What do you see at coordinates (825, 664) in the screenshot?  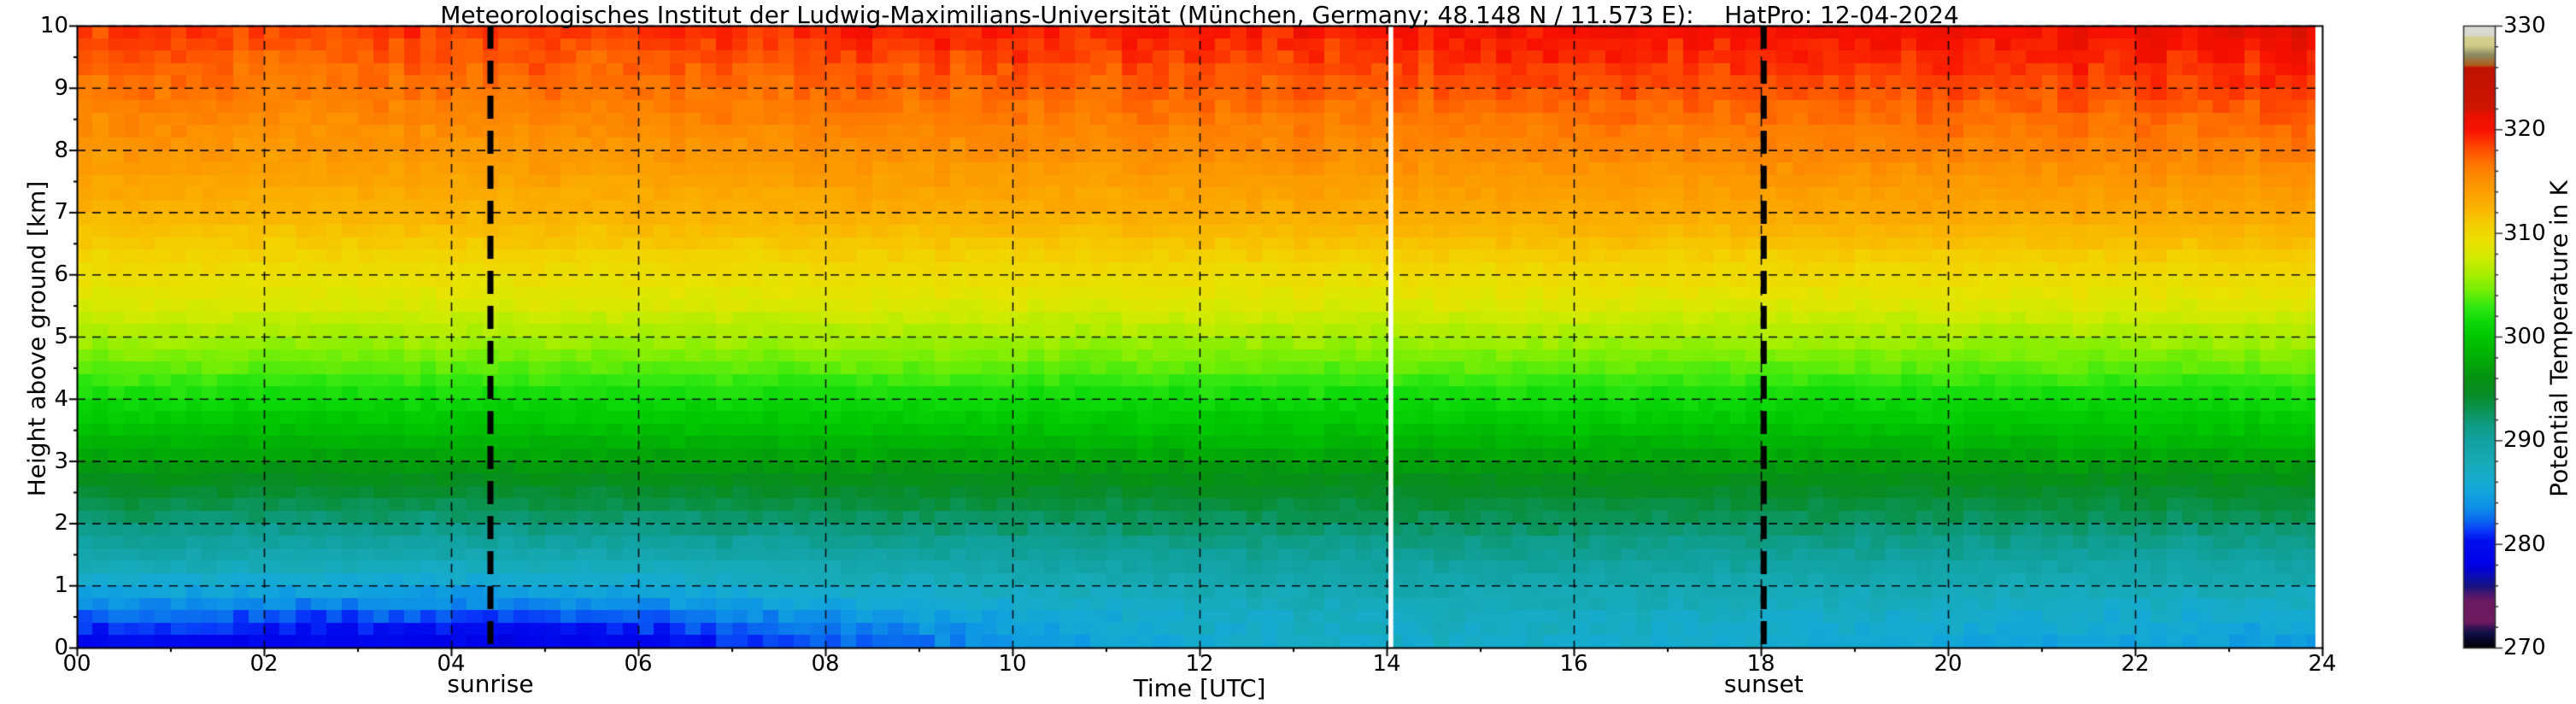 I see `x-tick-label: 08` at bounding box center [825, 664].